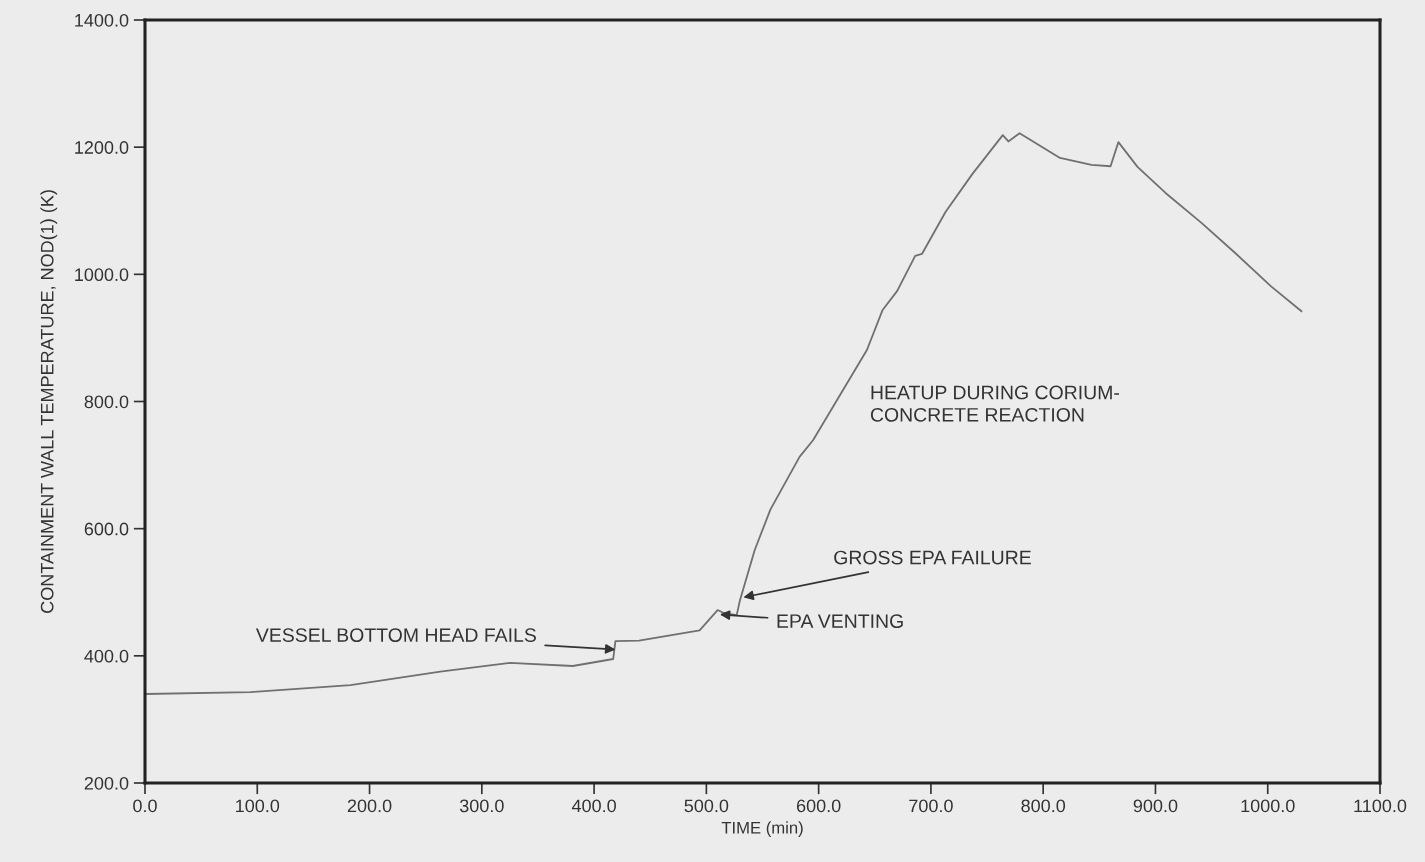 The height and width of the screenshot is (862, 1425). What do you see at coordinates (106, 529) in the screenshot?
I see `y-tick-label: 600.0` at bounding box center [106, 529].